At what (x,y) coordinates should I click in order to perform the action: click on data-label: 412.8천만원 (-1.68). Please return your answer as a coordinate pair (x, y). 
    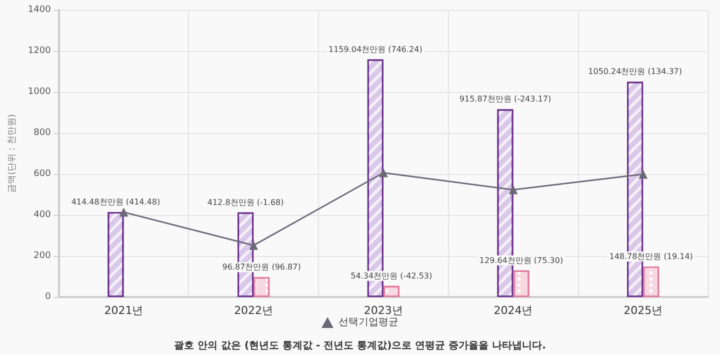
    Looking at the image, I should click on (245, 202).